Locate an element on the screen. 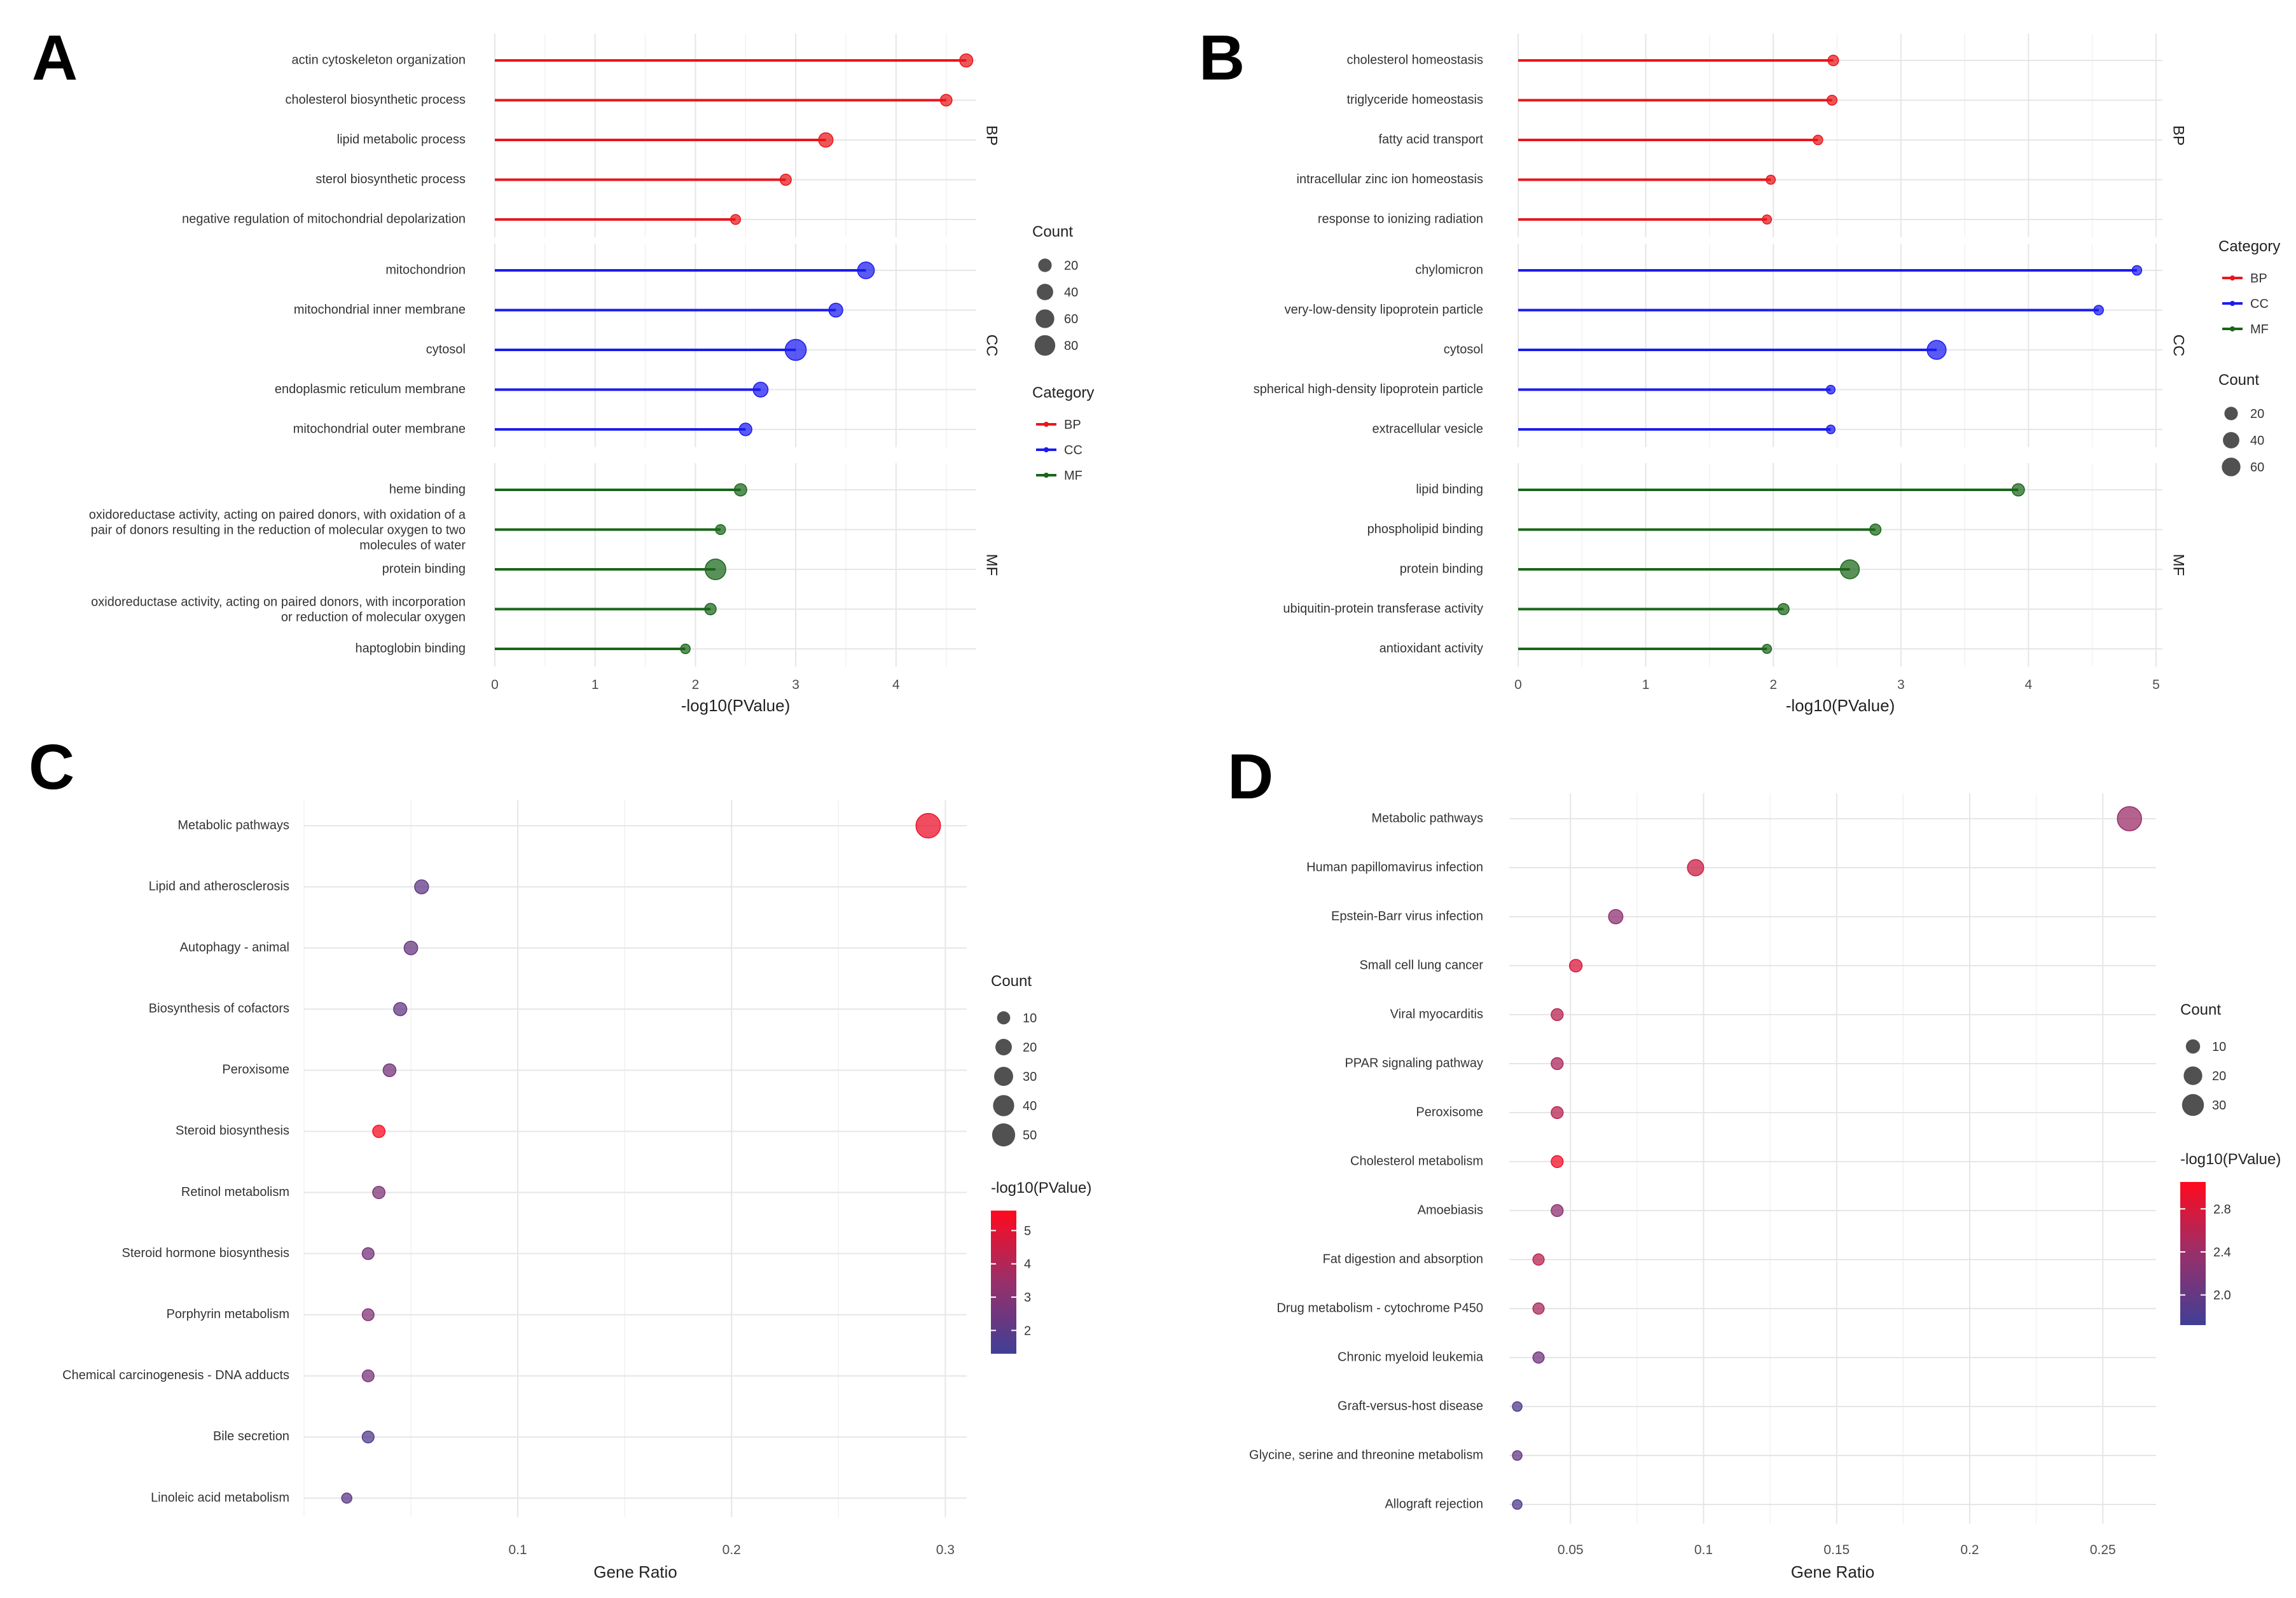 The width and height of the screenshot is (2296, 1598). term-label-antioxidant-activity: antioxidant activity is located at coordinates (1431, 648).